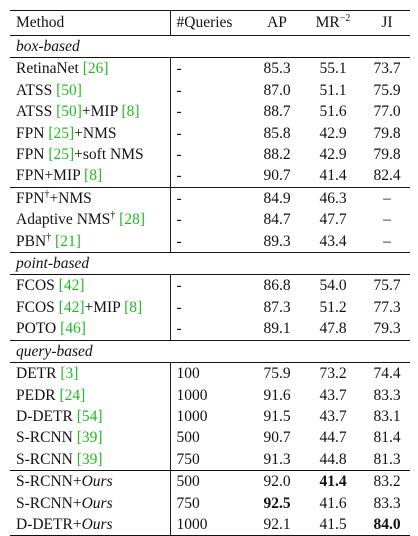 The image size is (418, 536). I want to click on method-cell: FPN†+NMS, so click(90, 198).